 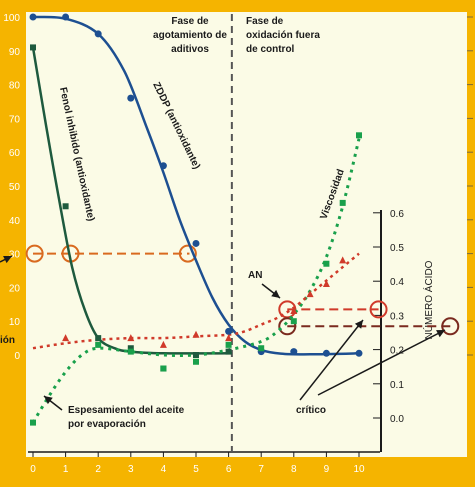 I want to click on phase1-label: Fase de, so click(x=190, y=21).